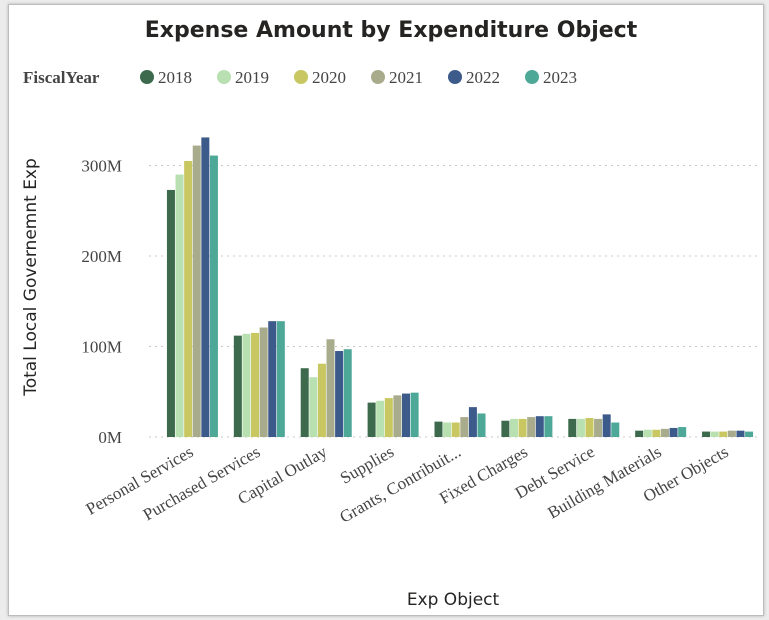 The height and width of the screenshot is (620, 769). I want to click on legend: FiscalYear 2018 2019 2020 2021 2022 2023, so click(300, 77).